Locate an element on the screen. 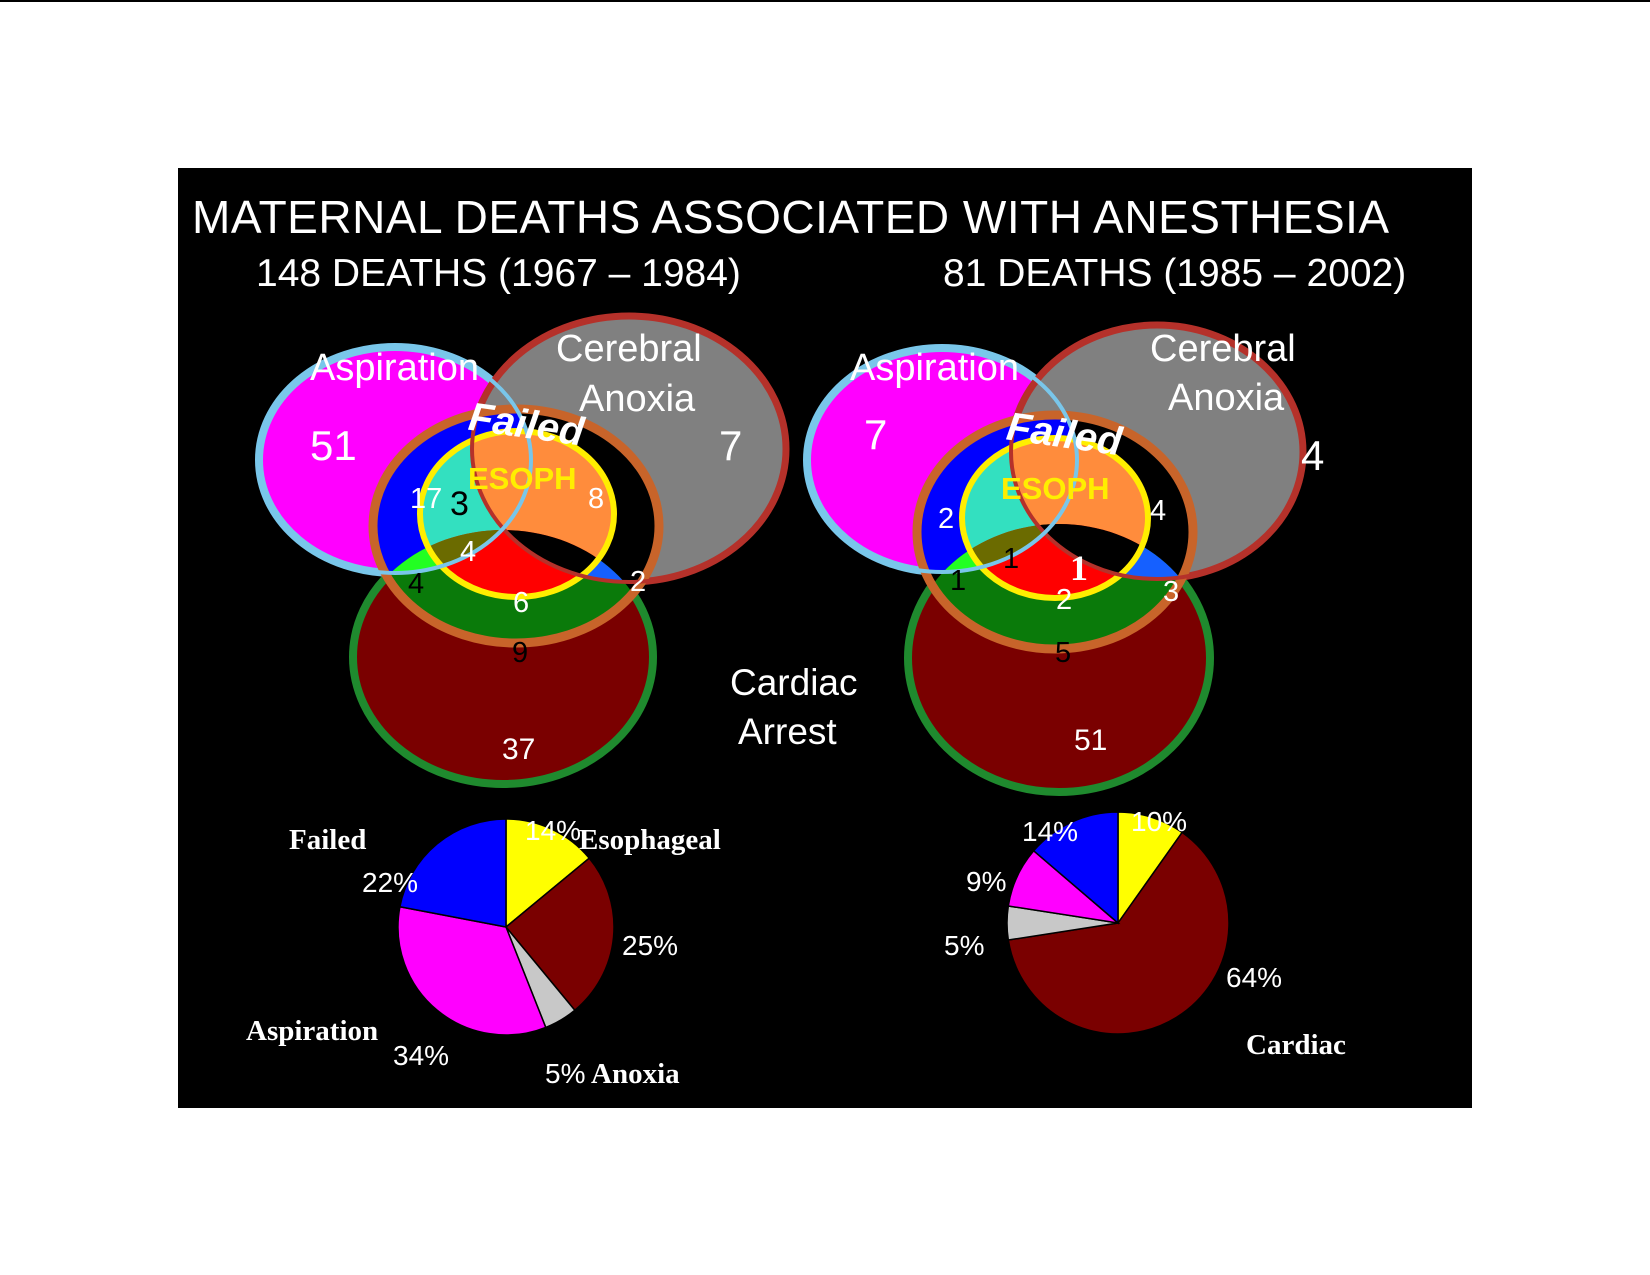 The image size is (1650, 1275). right-count-esoph-anoxia-cardiac: 1 is located at coordinates (1079, 568).